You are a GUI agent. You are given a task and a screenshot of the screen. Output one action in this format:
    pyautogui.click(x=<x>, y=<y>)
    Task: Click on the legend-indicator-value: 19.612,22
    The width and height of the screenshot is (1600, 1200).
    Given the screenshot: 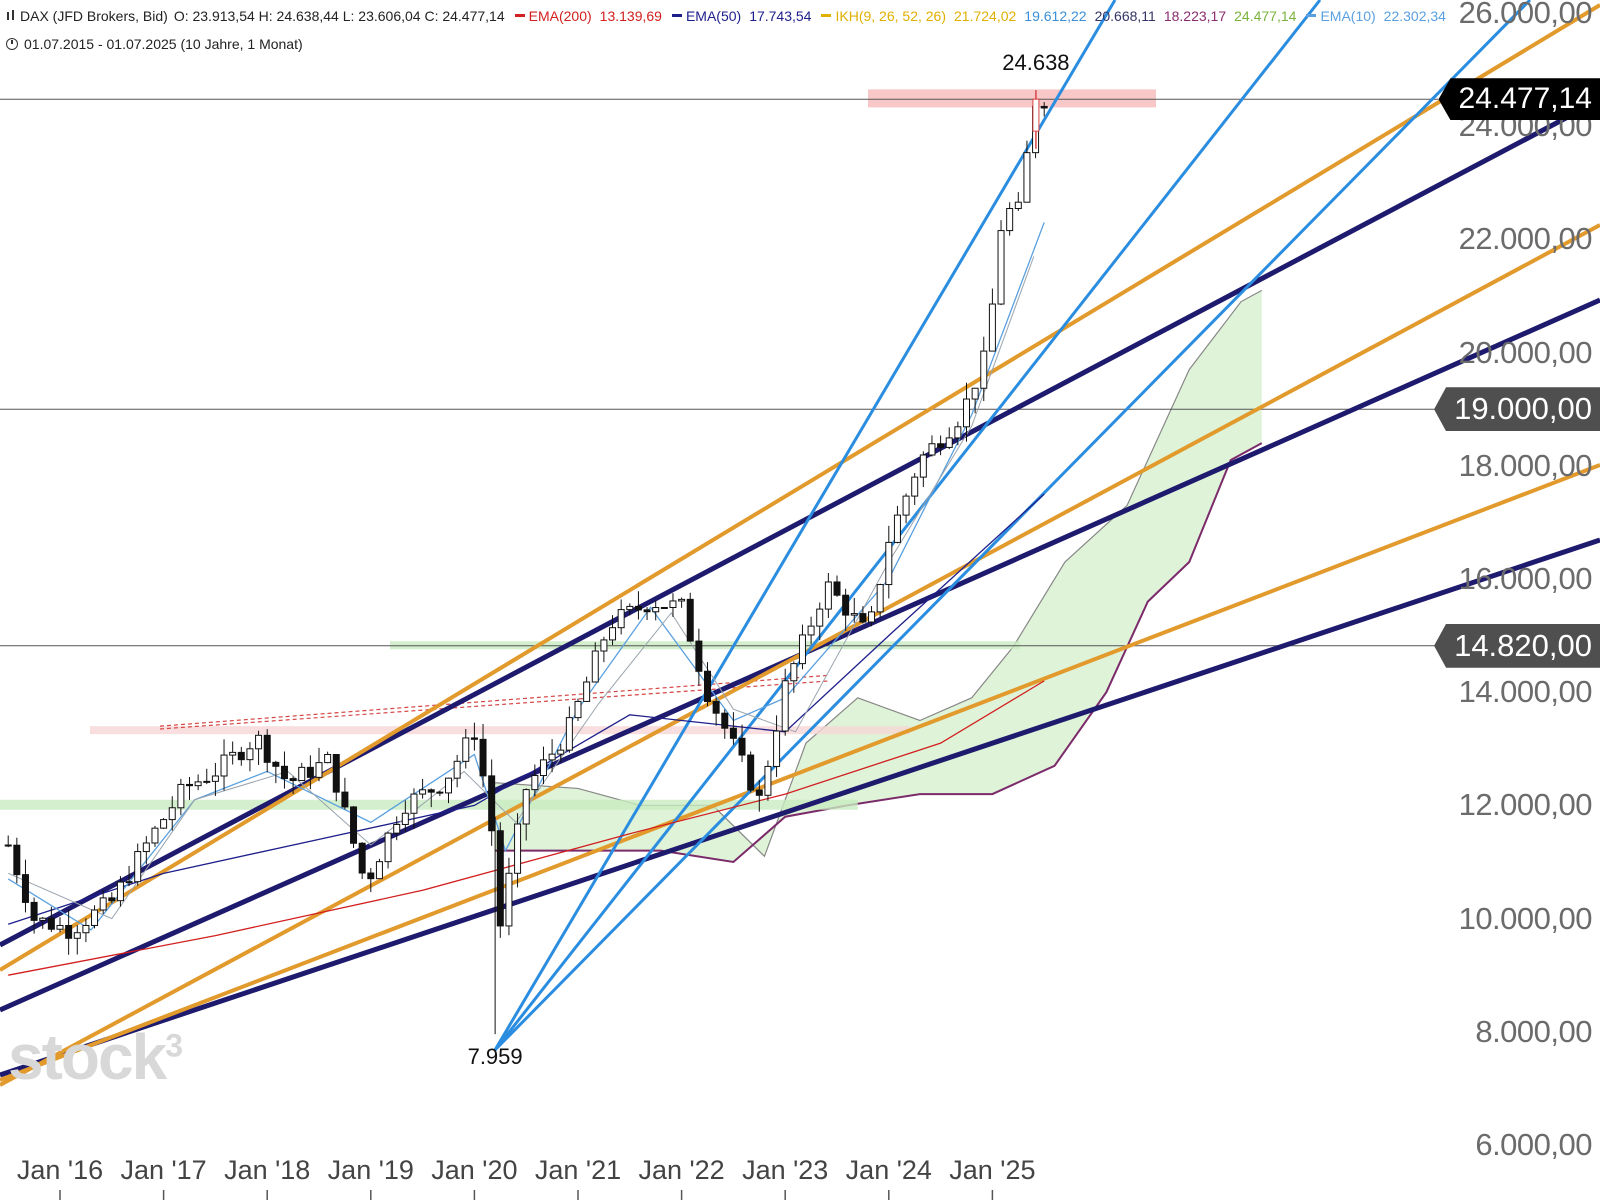 What is the action you would take?
    pyautogui.click(x=1055, y=16)
    